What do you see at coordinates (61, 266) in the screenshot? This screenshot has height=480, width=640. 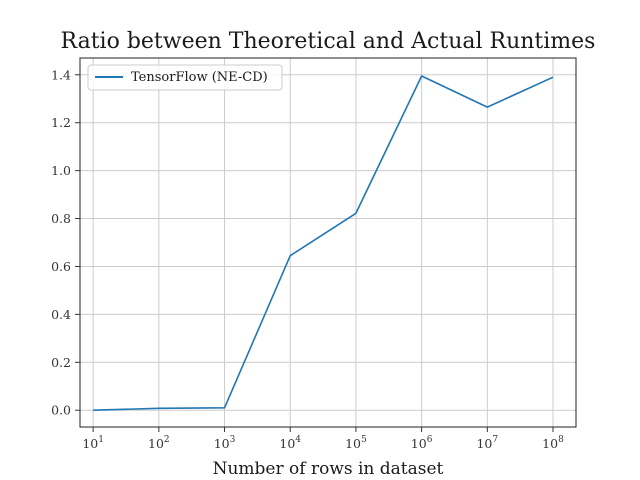 I see `y-tick-label: 0.6` at bounding box center [61, 266].